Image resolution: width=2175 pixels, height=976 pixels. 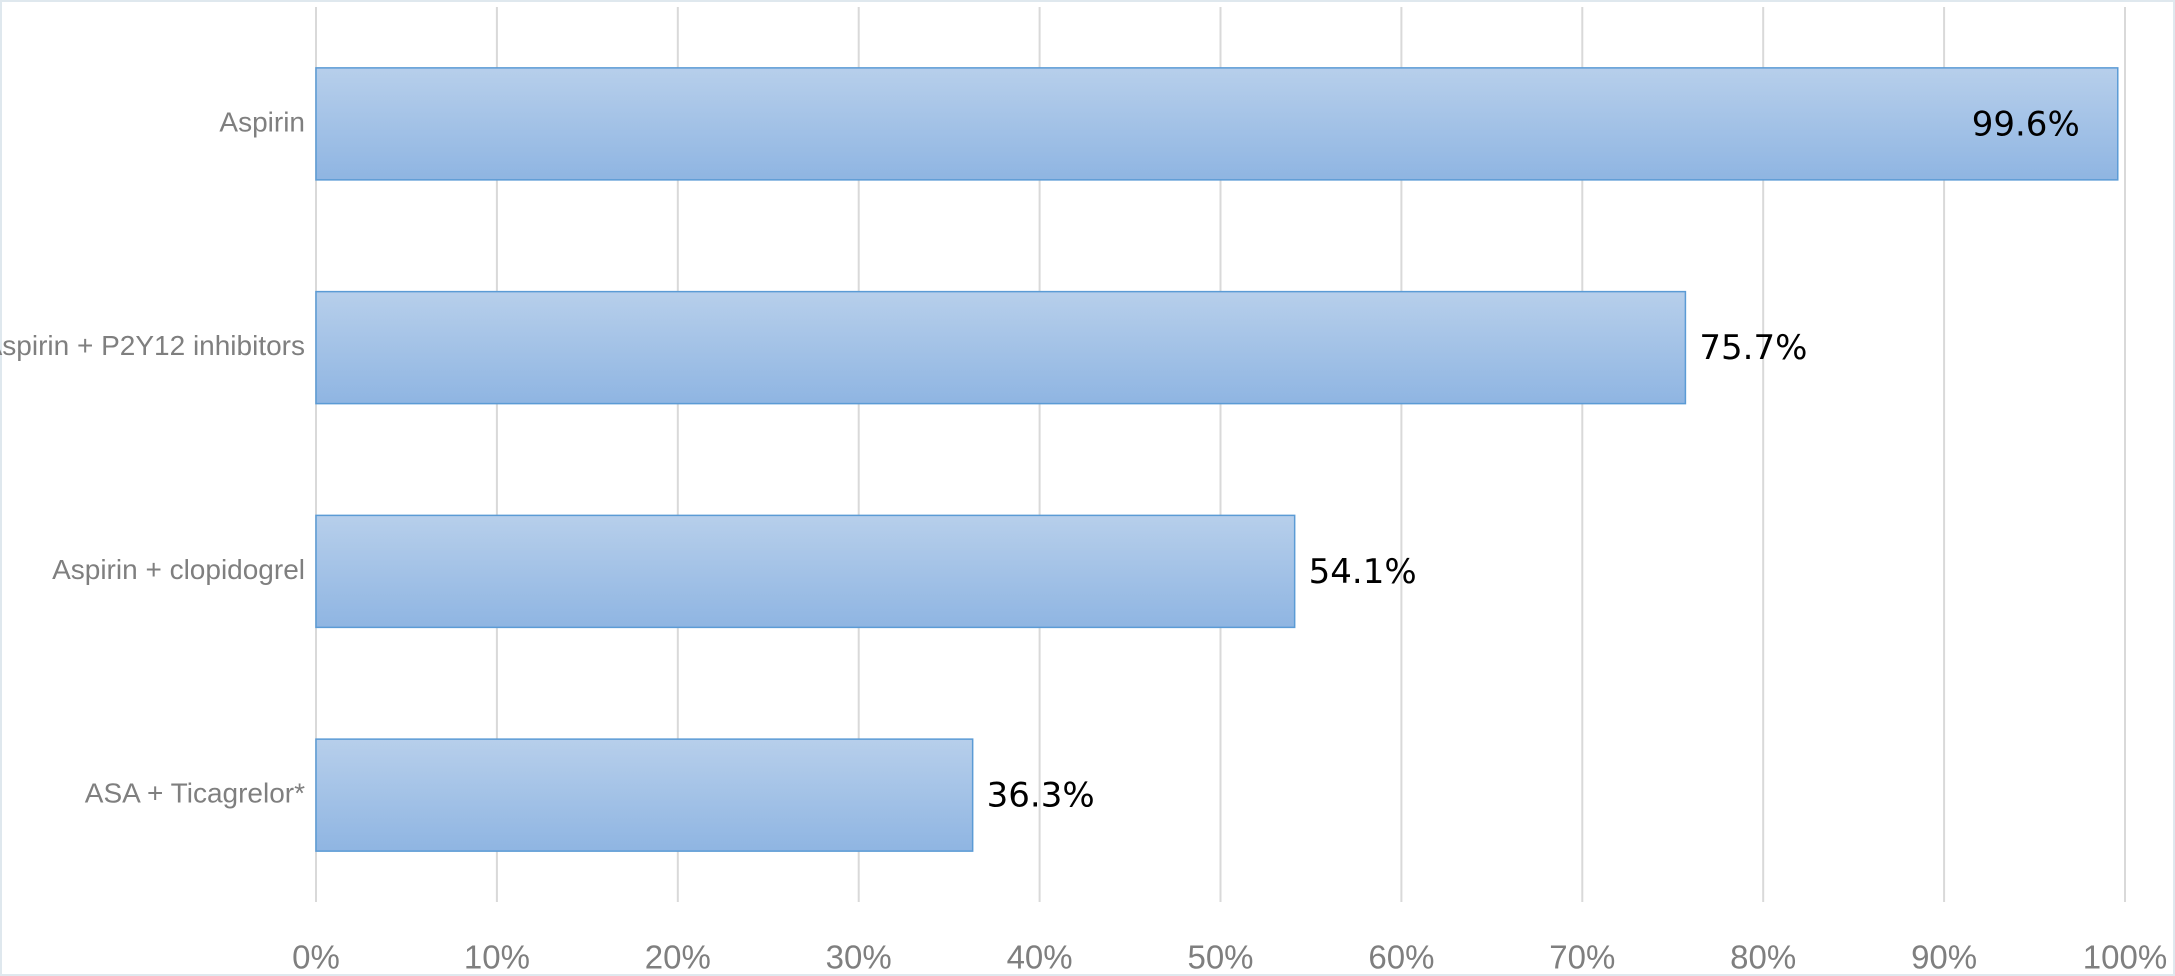 What do you see at coordinates (859, 957) in the screenshot?
I see `x-tick-label: 30%` at bounding box center [859, 957].